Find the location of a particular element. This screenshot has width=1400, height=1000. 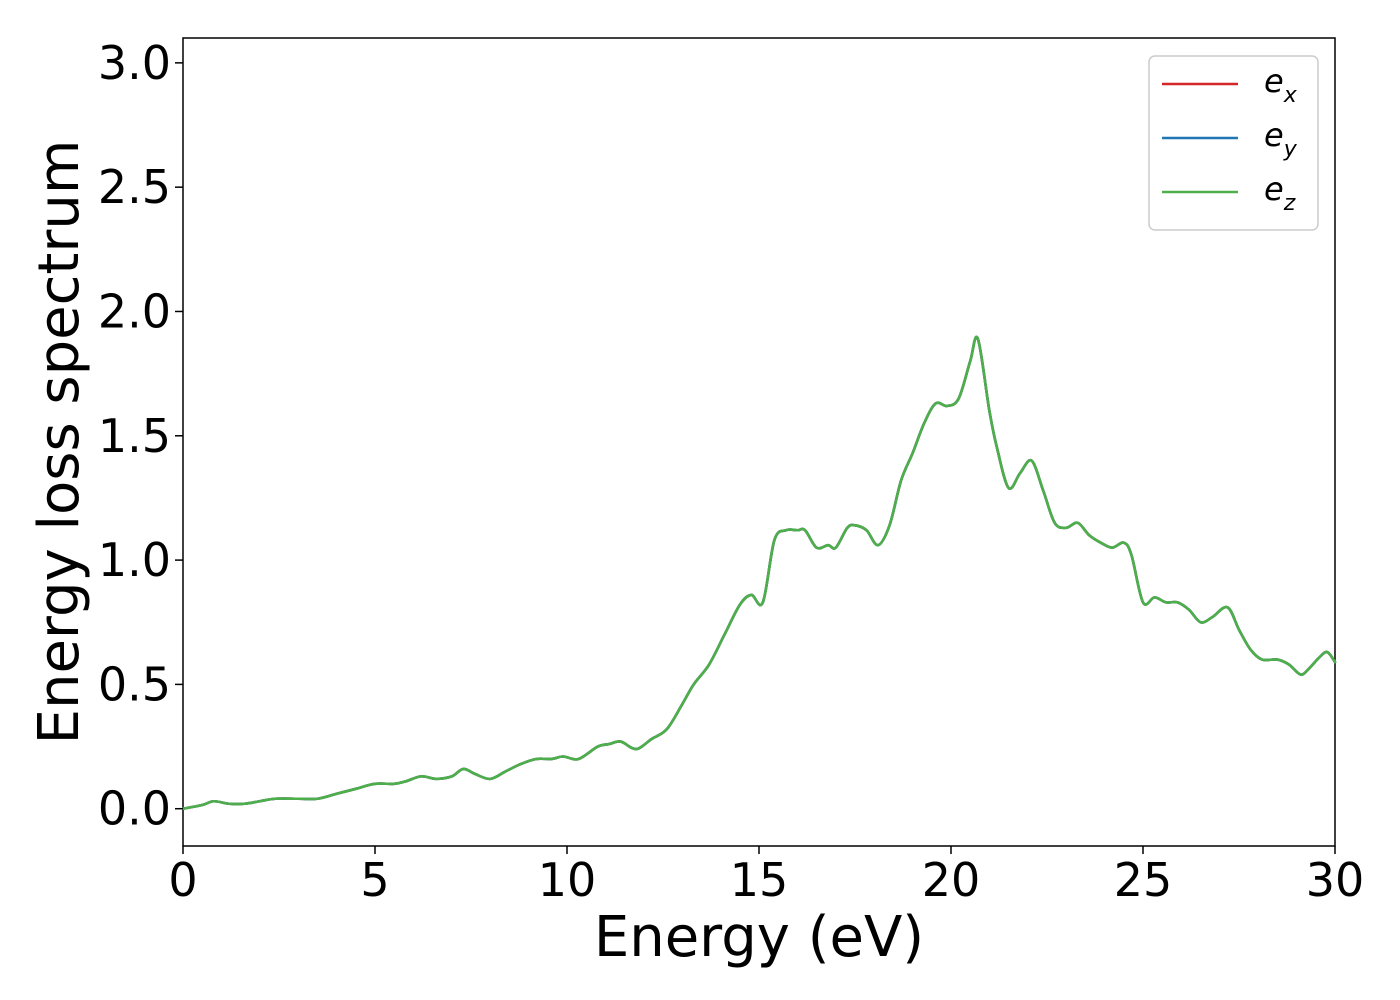

y-tick-label: 2.0 is located at coordinates (134, 311).